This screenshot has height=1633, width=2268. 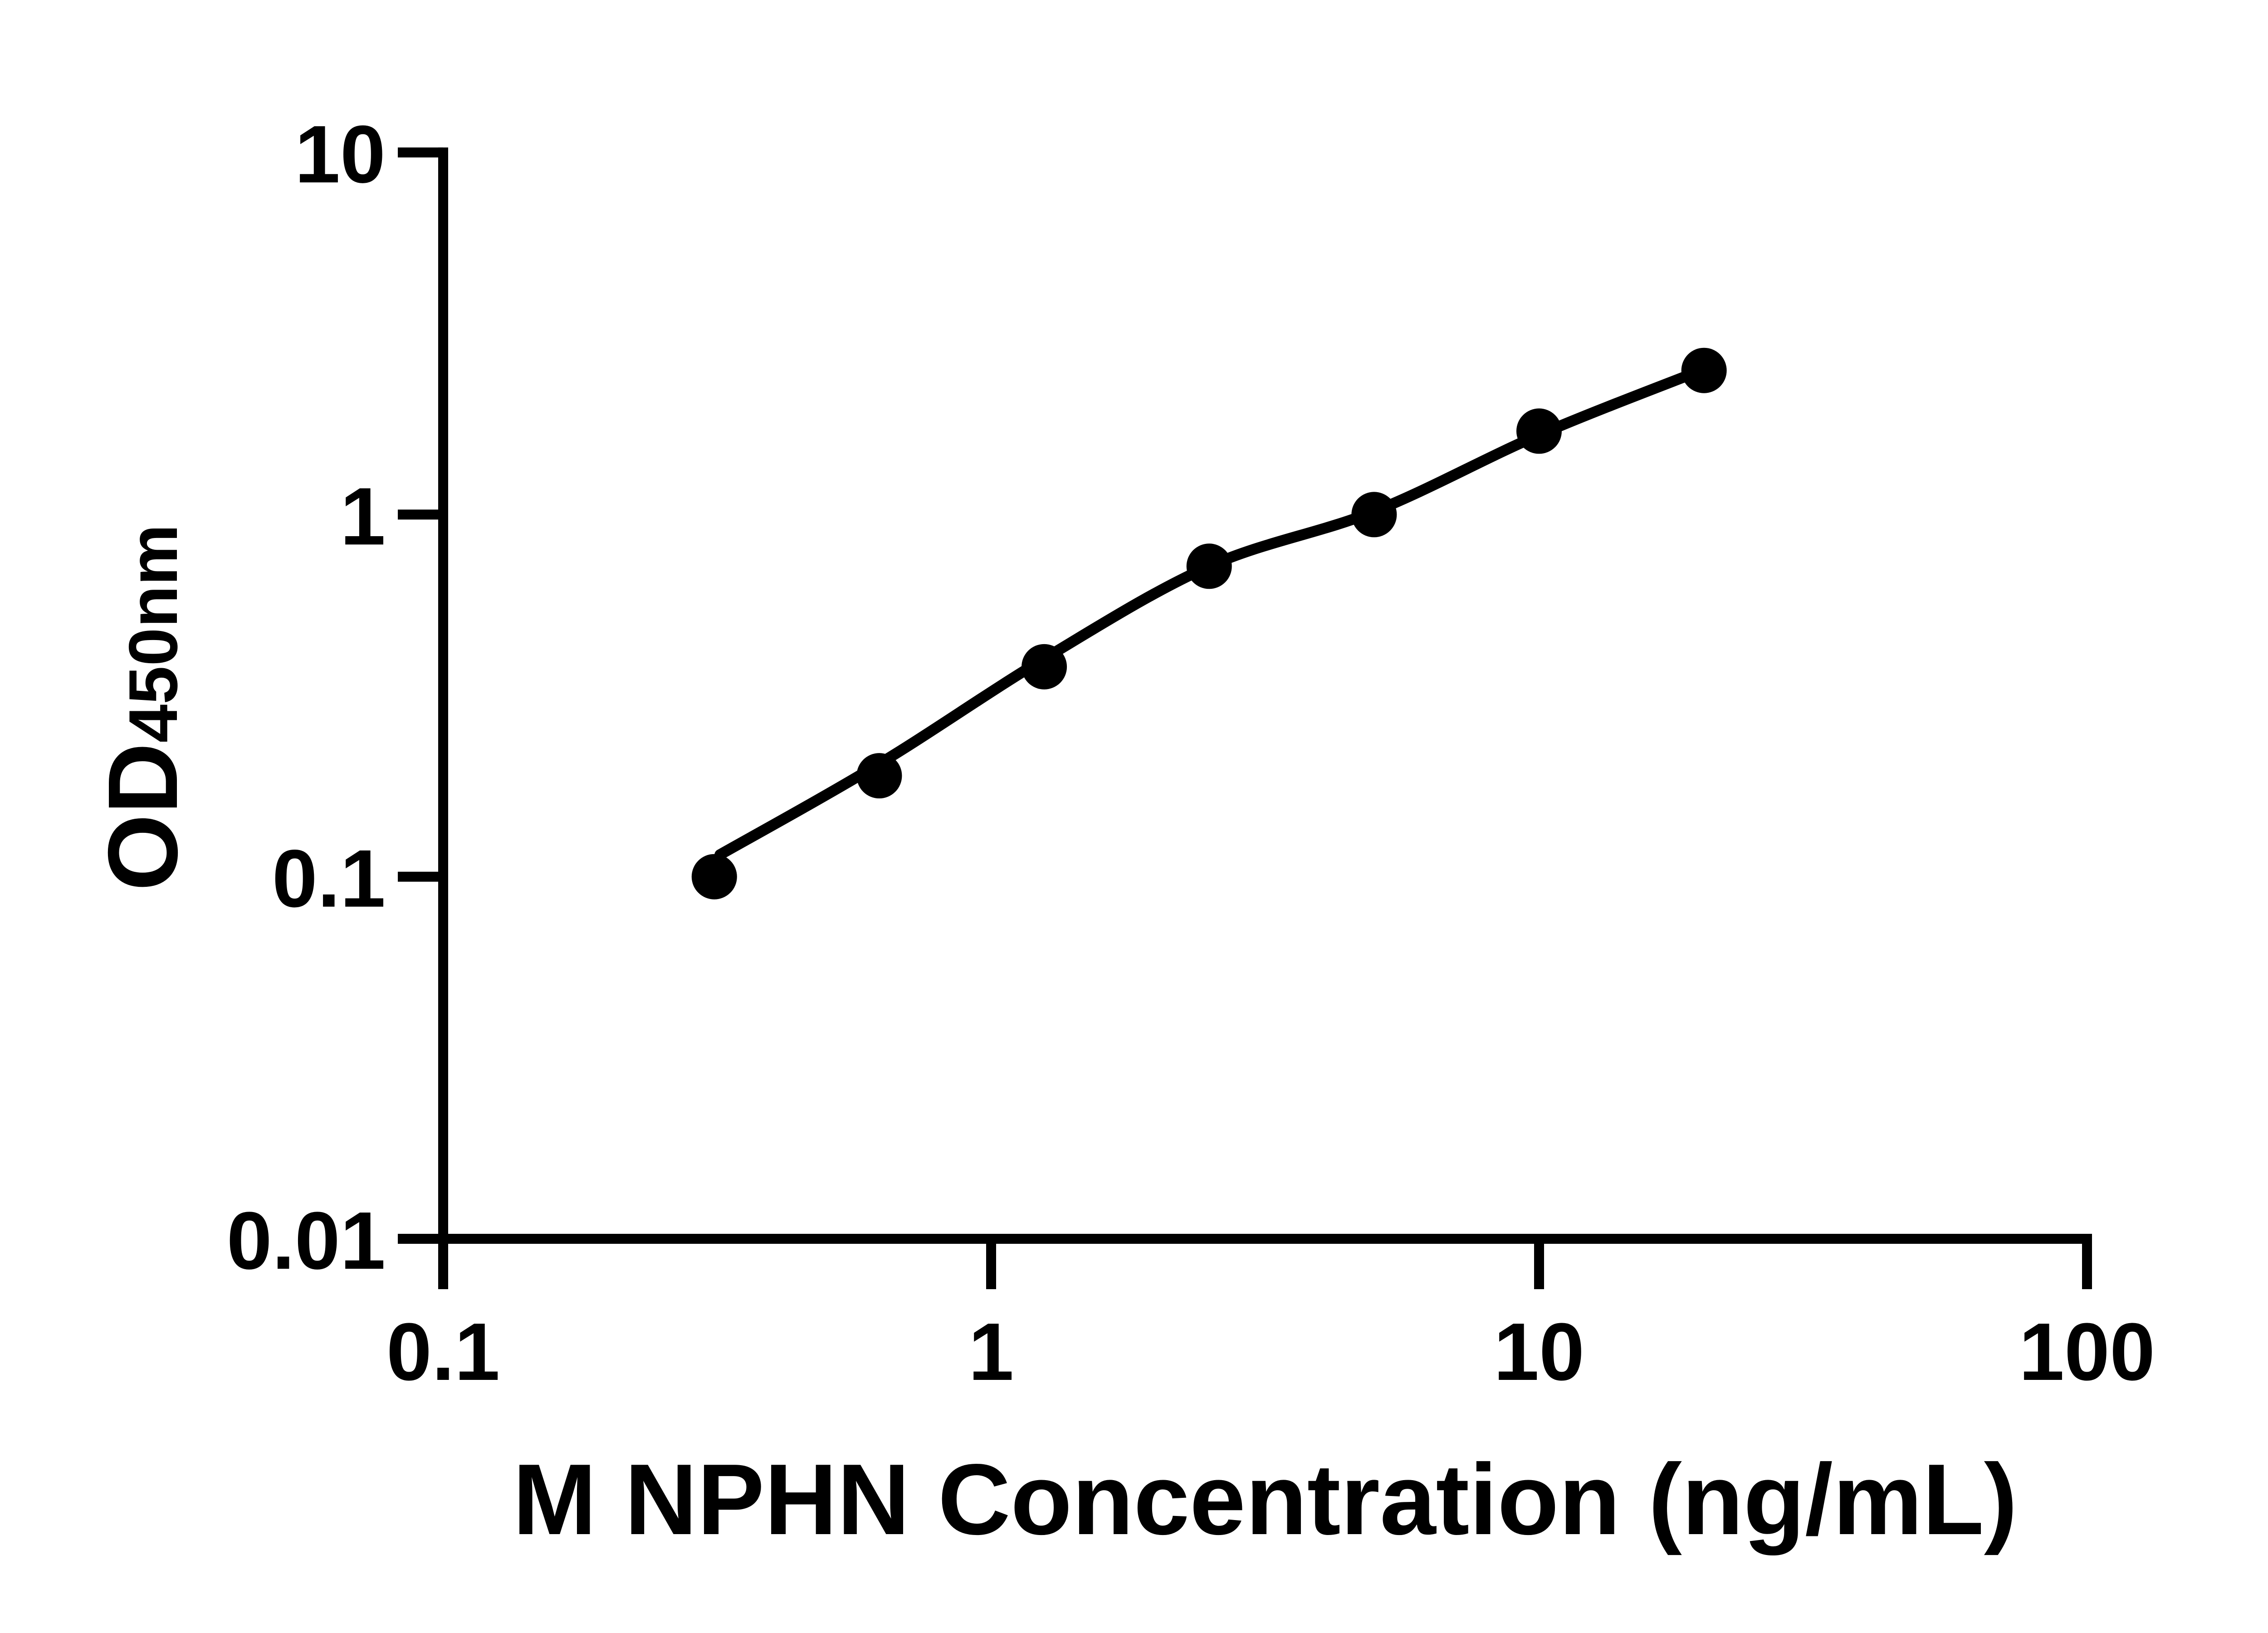 I want to click on y-axis-title-subscript: 450nm, so click(x=154, y=633).